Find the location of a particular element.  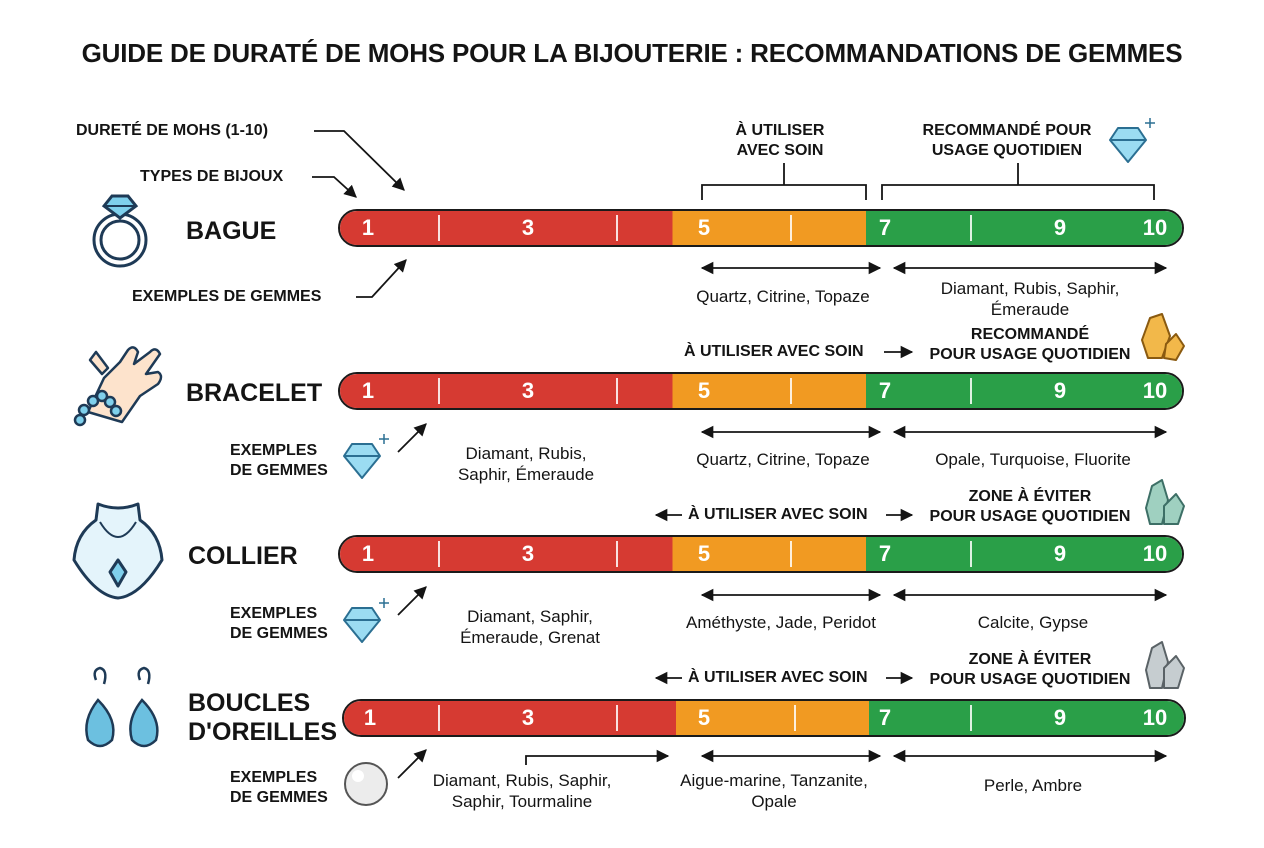

zone-label-bracelet: RECOMMANDÉ POUR USAGE QUOTIDIEN is located at coordinates (1030, 344).